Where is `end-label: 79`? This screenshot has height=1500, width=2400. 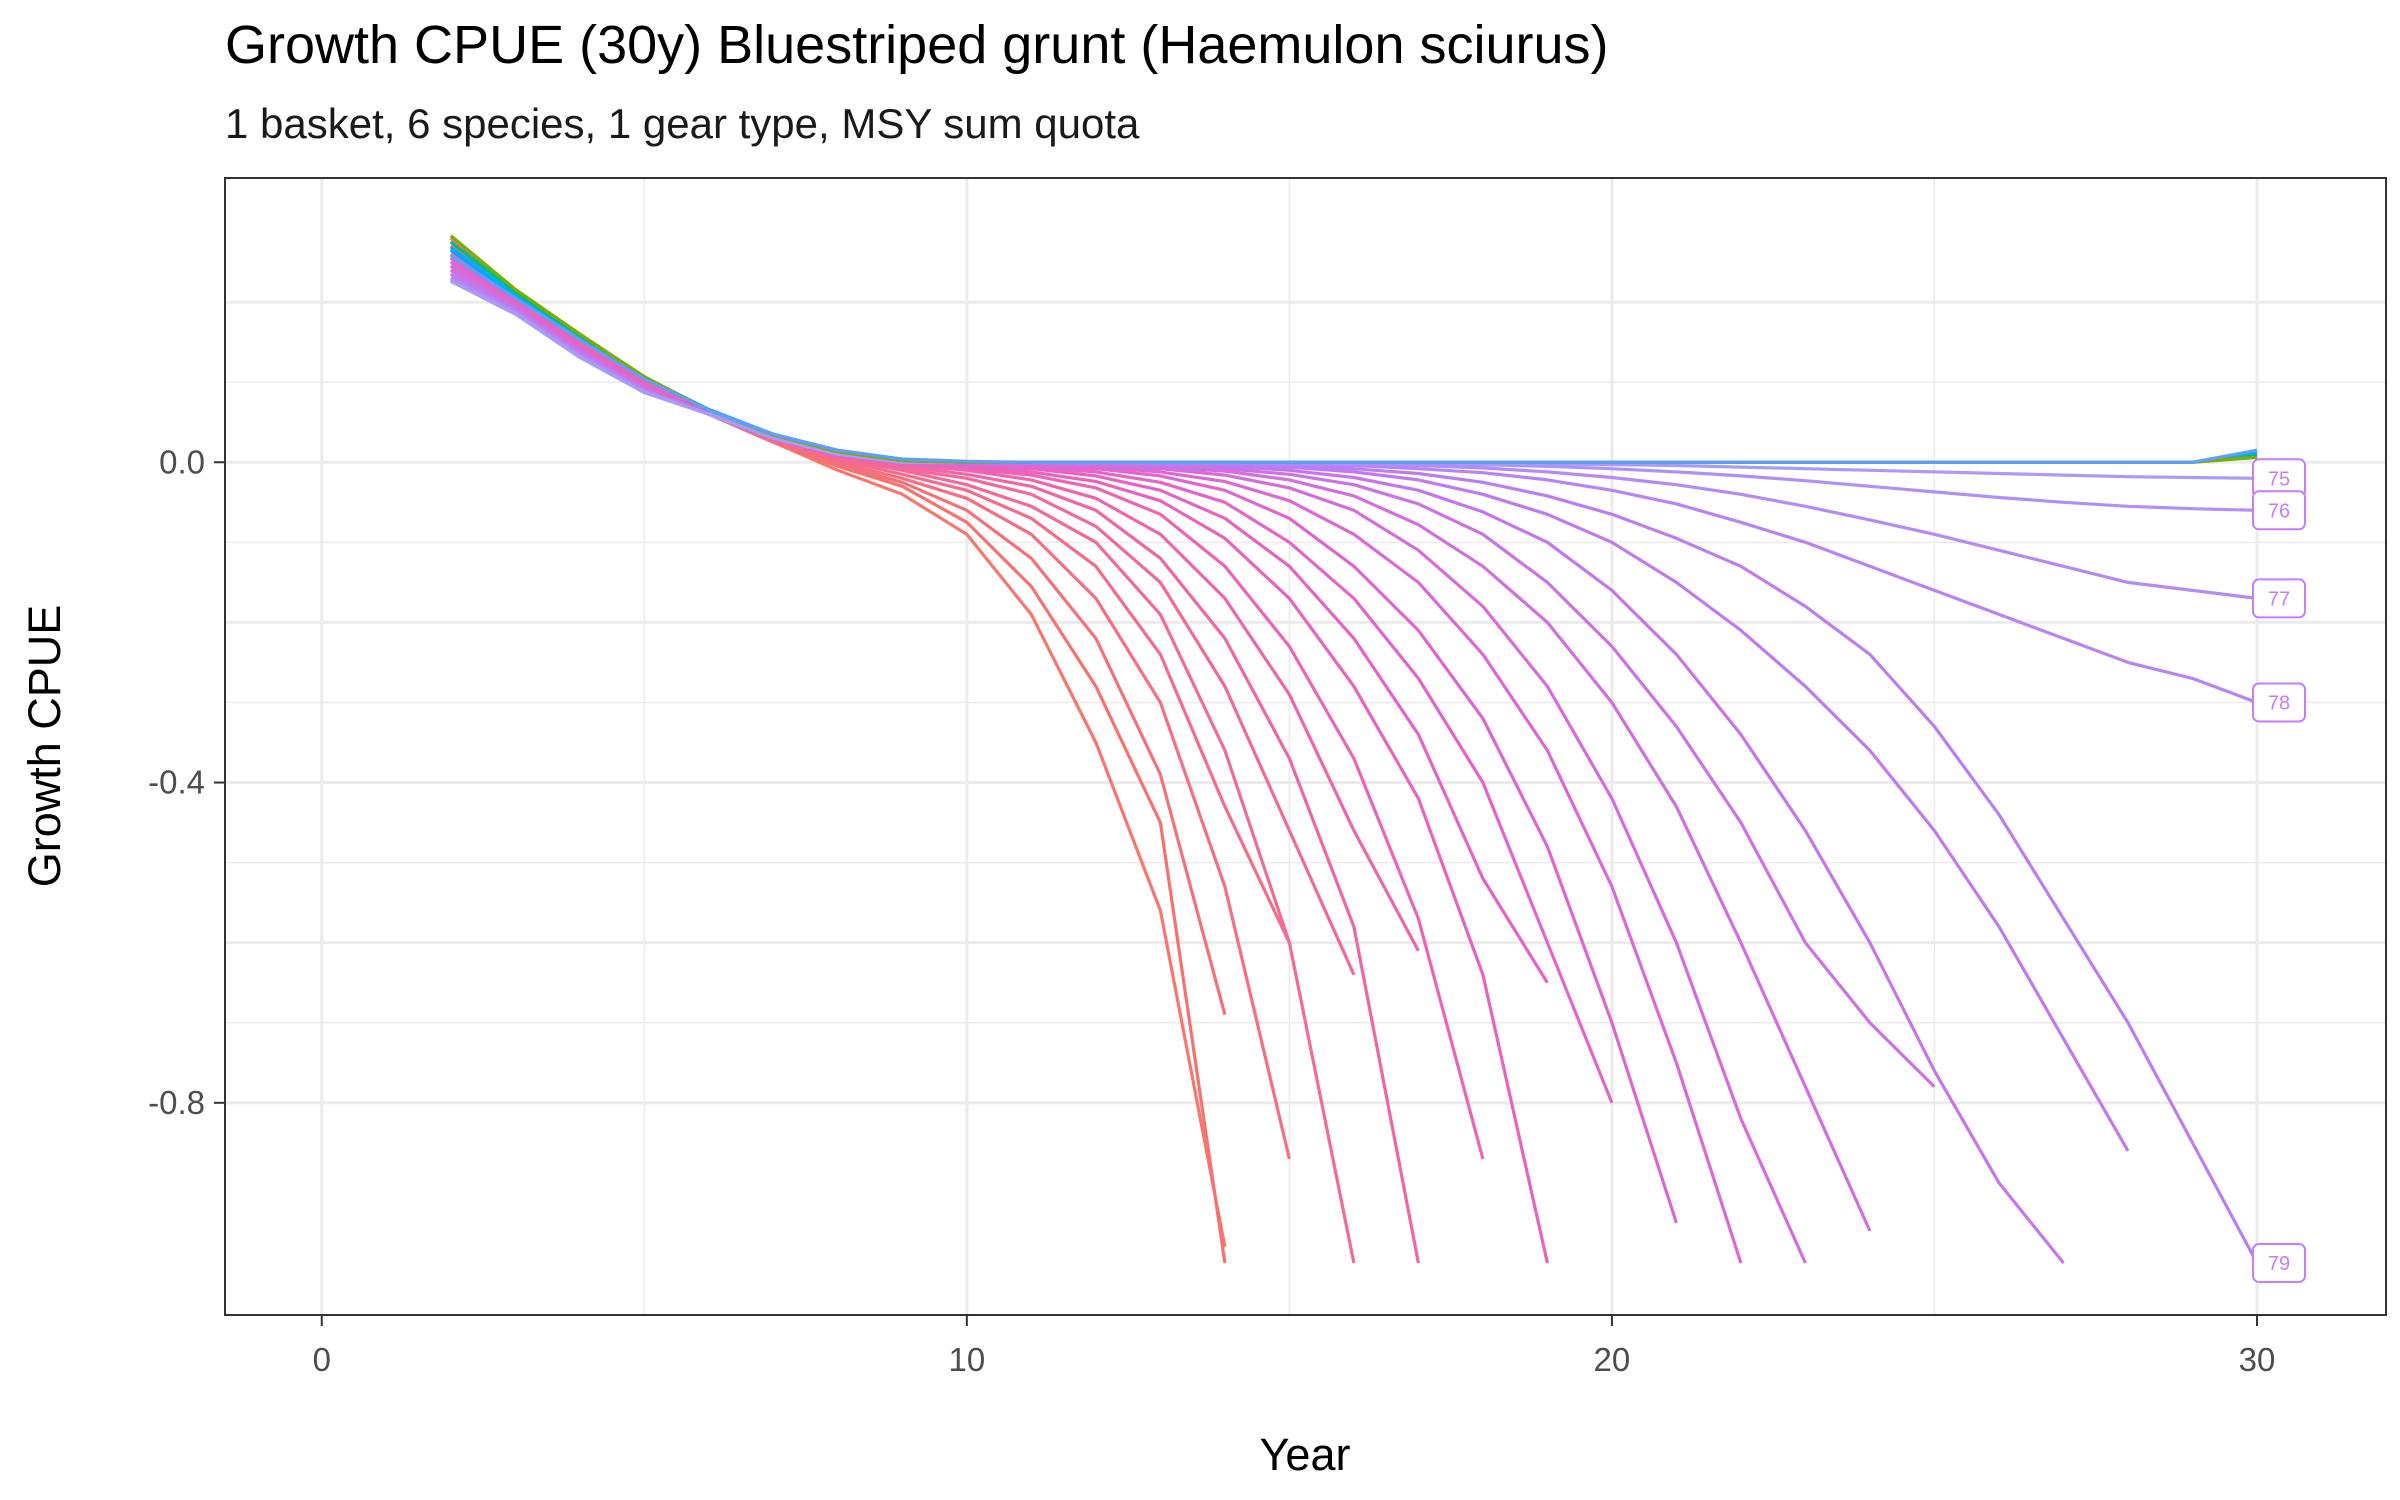 end-label: 79 is located at coordinates (2279, 1264).